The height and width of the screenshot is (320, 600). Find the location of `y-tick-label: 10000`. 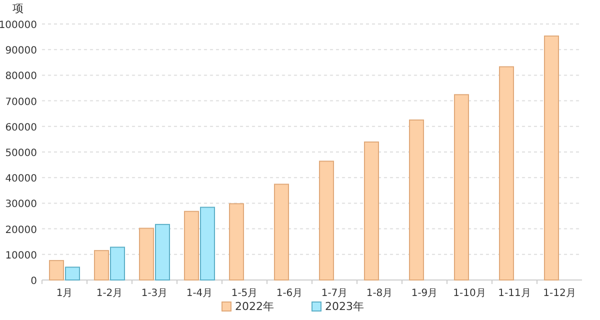

y-tick-label: 10000 is located at coordinates (21, 256).